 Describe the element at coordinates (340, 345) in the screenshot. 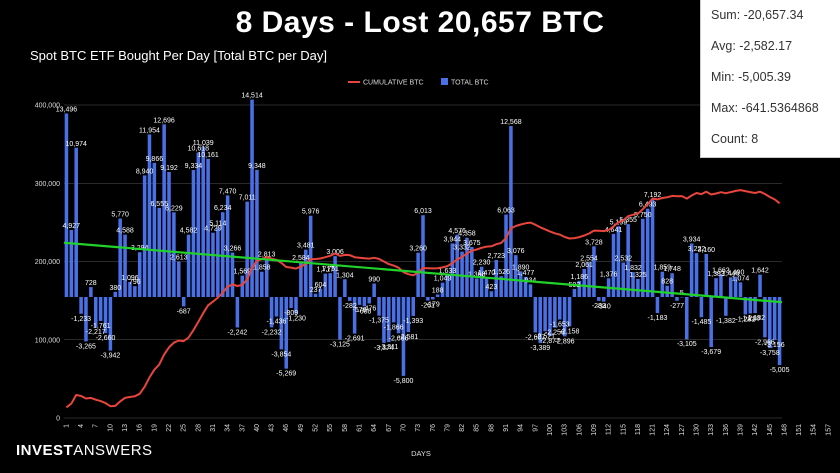

I see `bar-data-label: -3,125` at that location.